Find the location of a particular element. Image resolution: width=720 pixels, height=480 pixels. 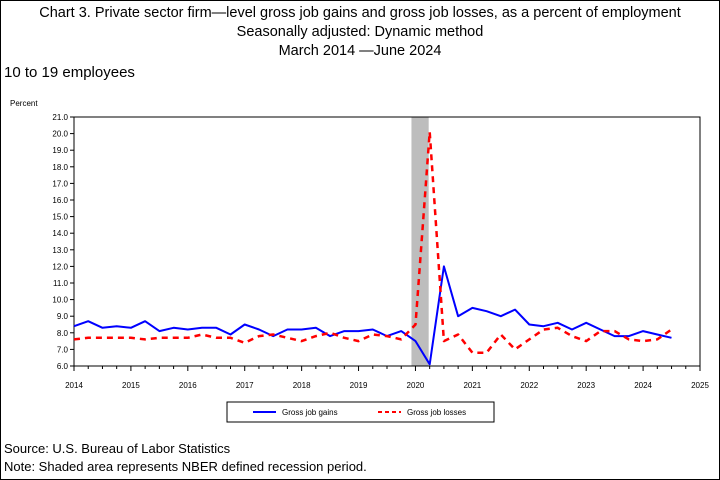

chart-title-line-3: March 2014 —June 2024 is located at coordinates (360, 51).